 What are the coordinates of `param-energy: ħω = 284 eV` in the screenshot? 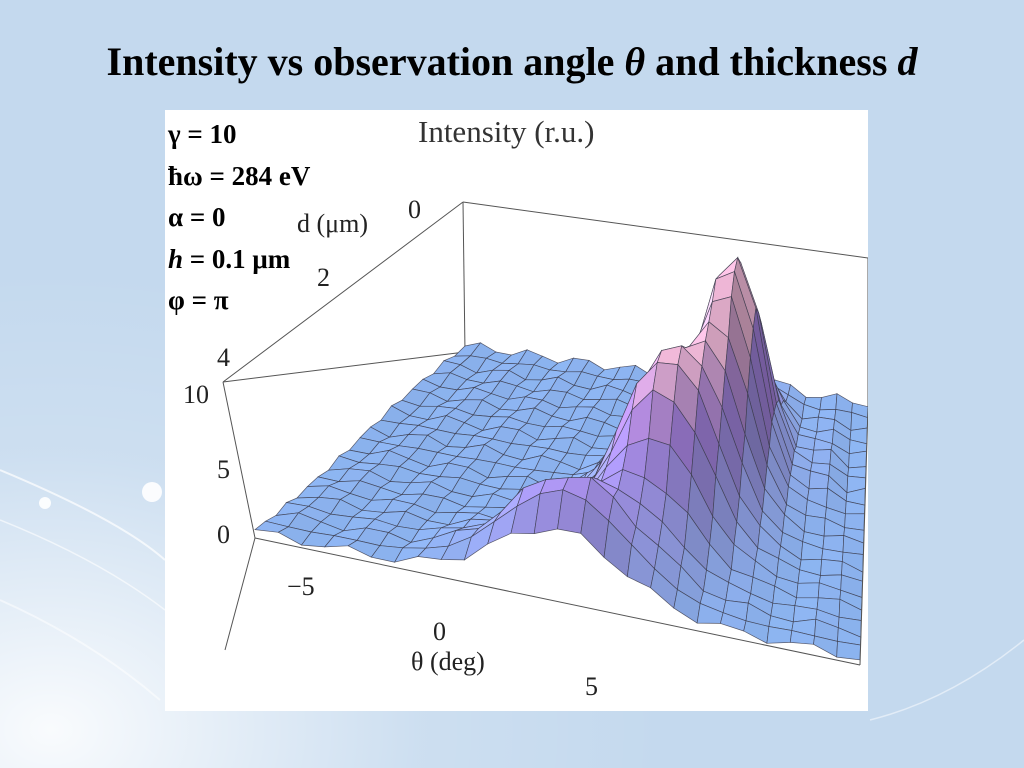 It's located at (239, 175).